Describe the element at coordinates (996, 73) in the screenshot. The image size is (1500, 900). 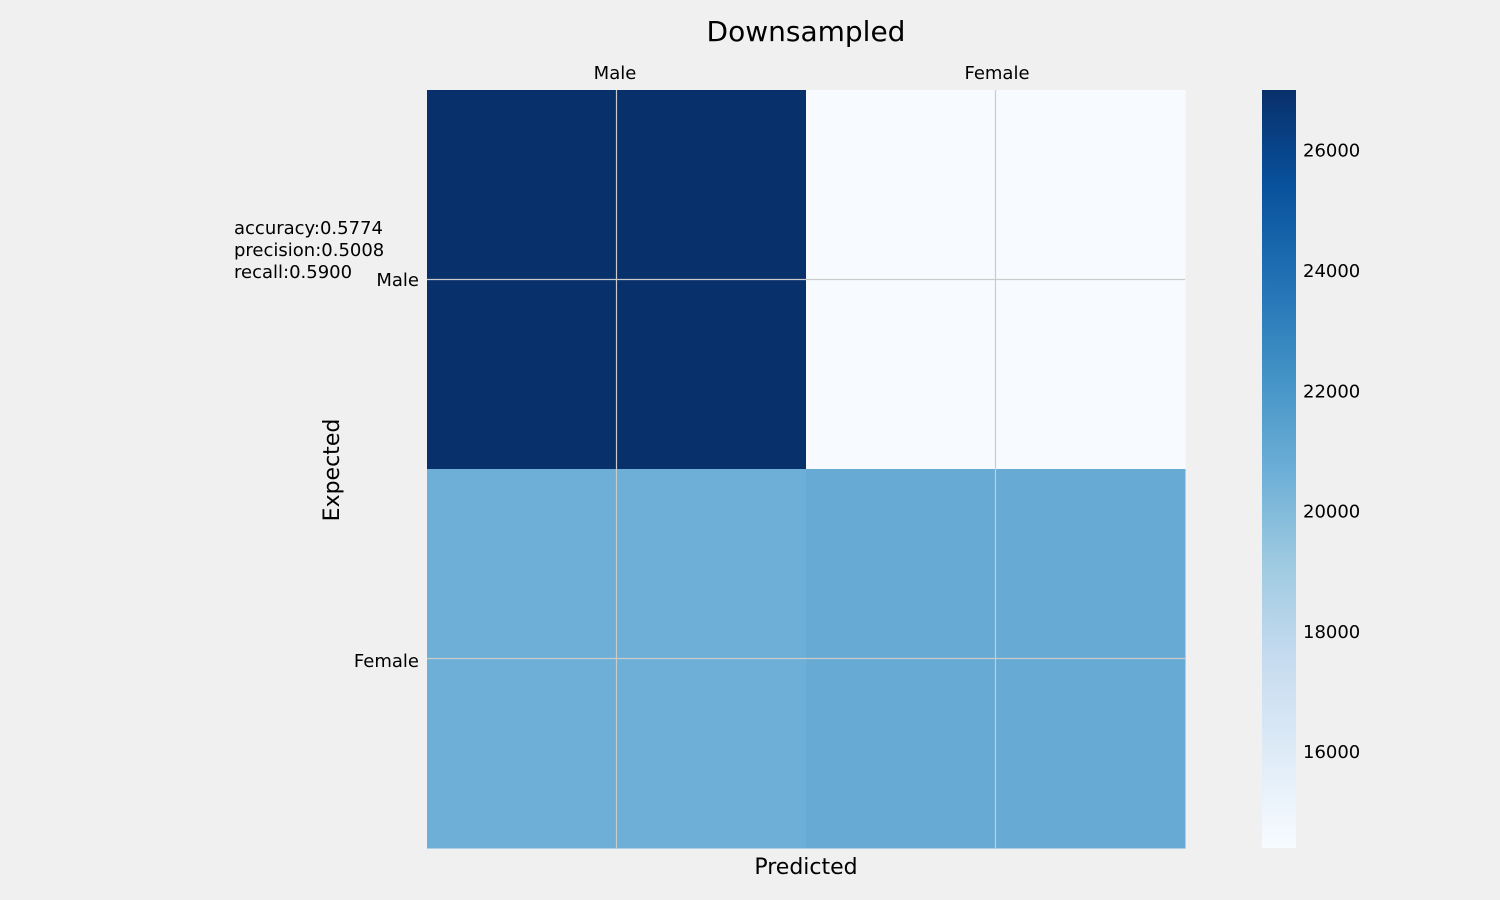
I see `x-tick-label-female: Female` at that location.